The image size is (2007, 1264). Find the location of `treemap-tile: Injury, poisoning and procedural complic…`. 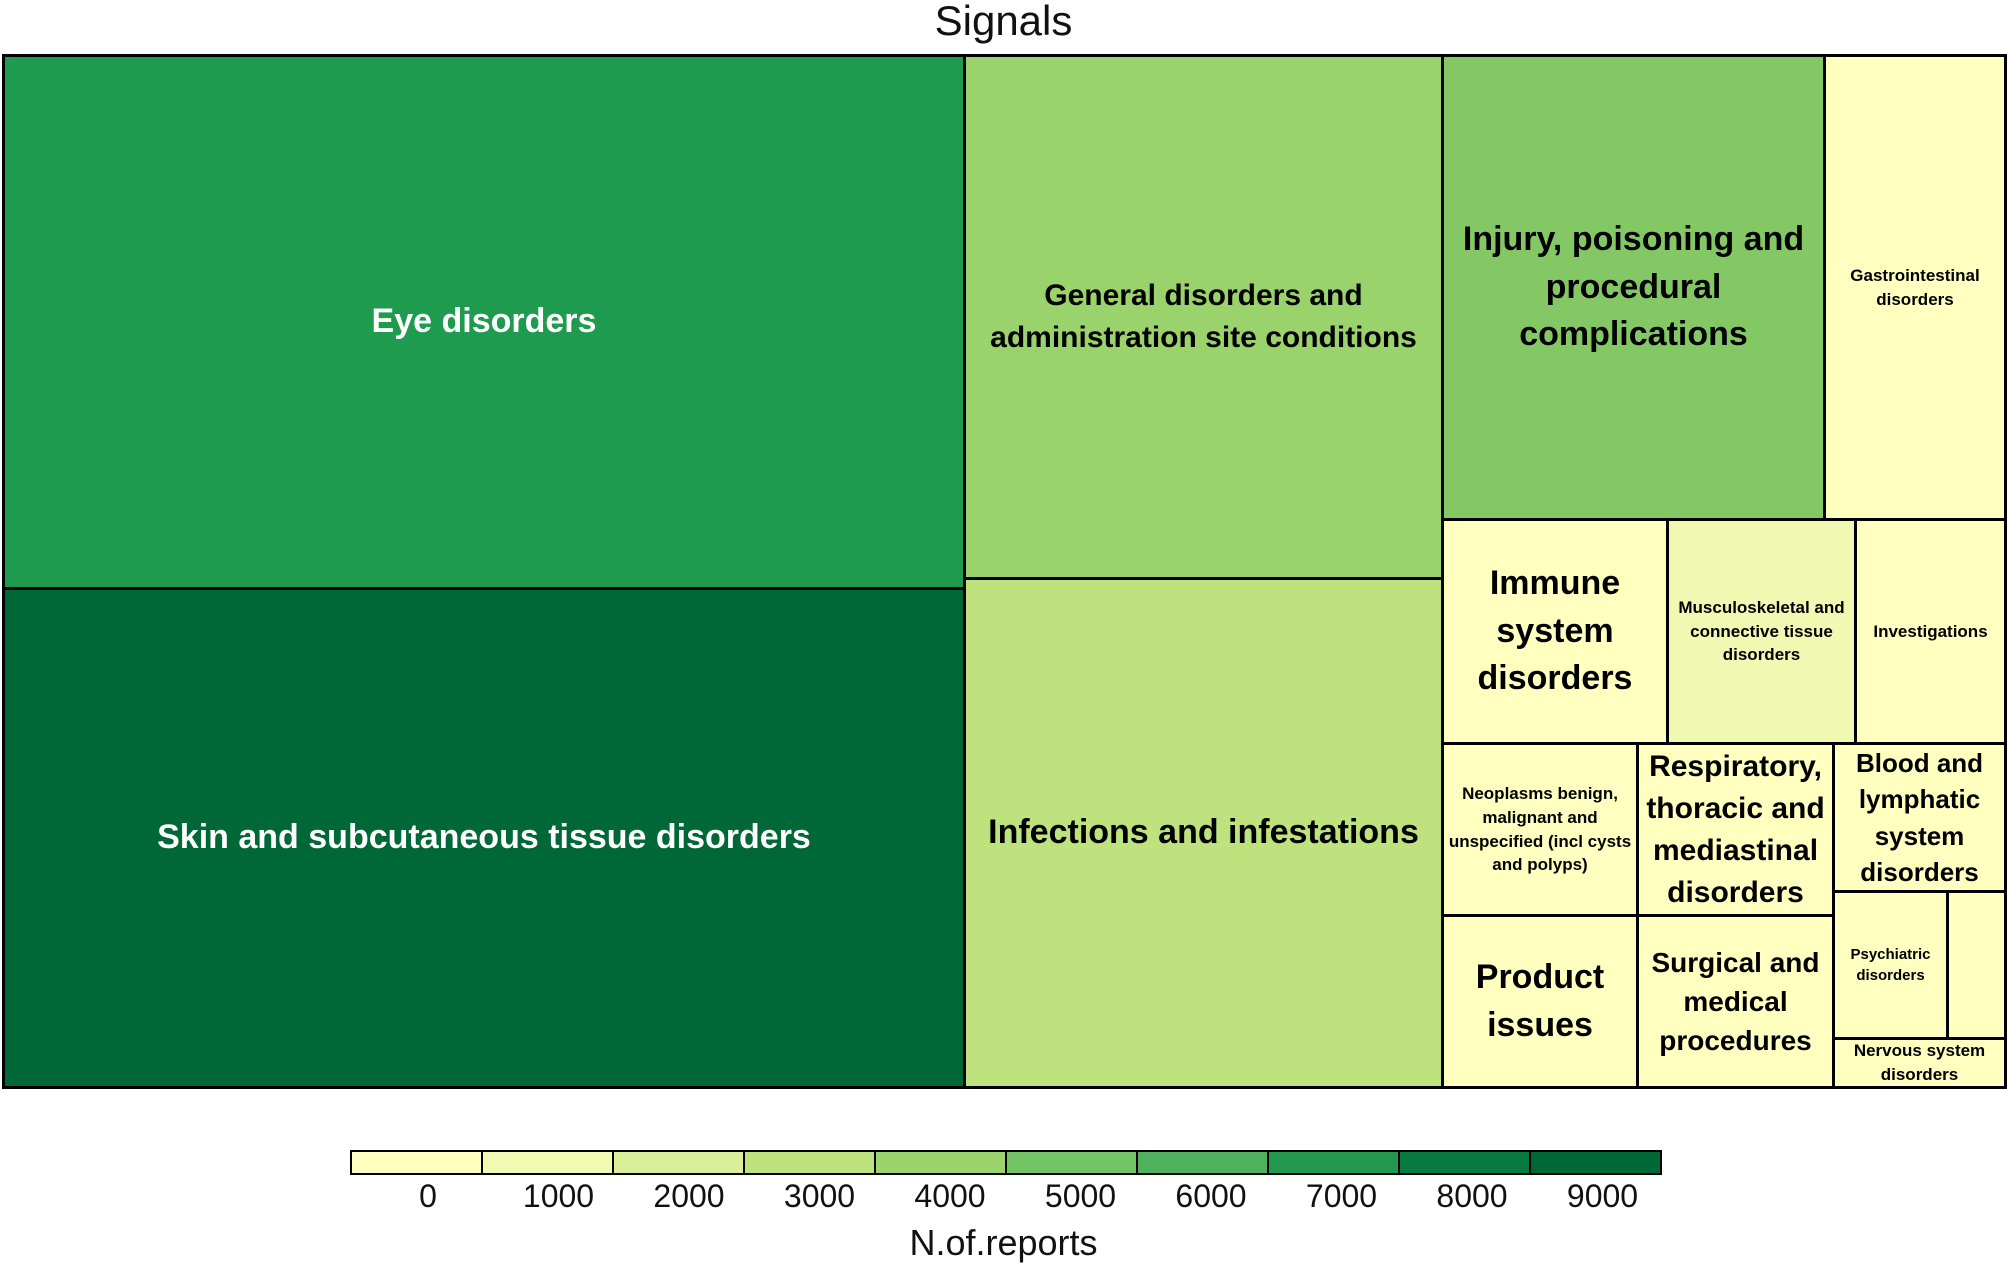

treemap-tile: Injury, poisoning and procedural complic… is located at coordinates (1633, 287).